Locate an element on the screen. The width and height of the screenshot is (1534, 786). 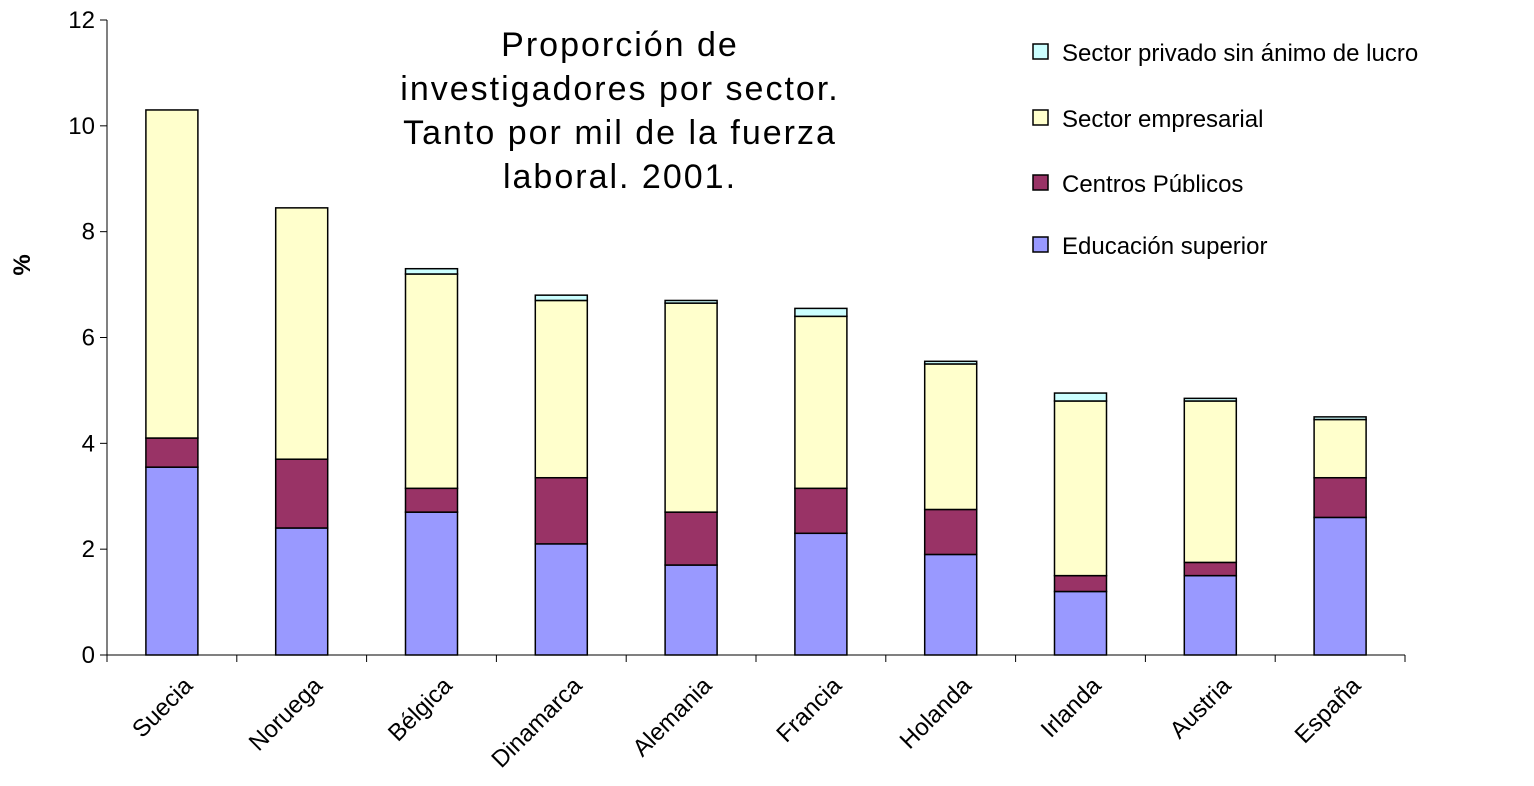
x-tick-label: Bélgica is located at coordinates (420, 709).